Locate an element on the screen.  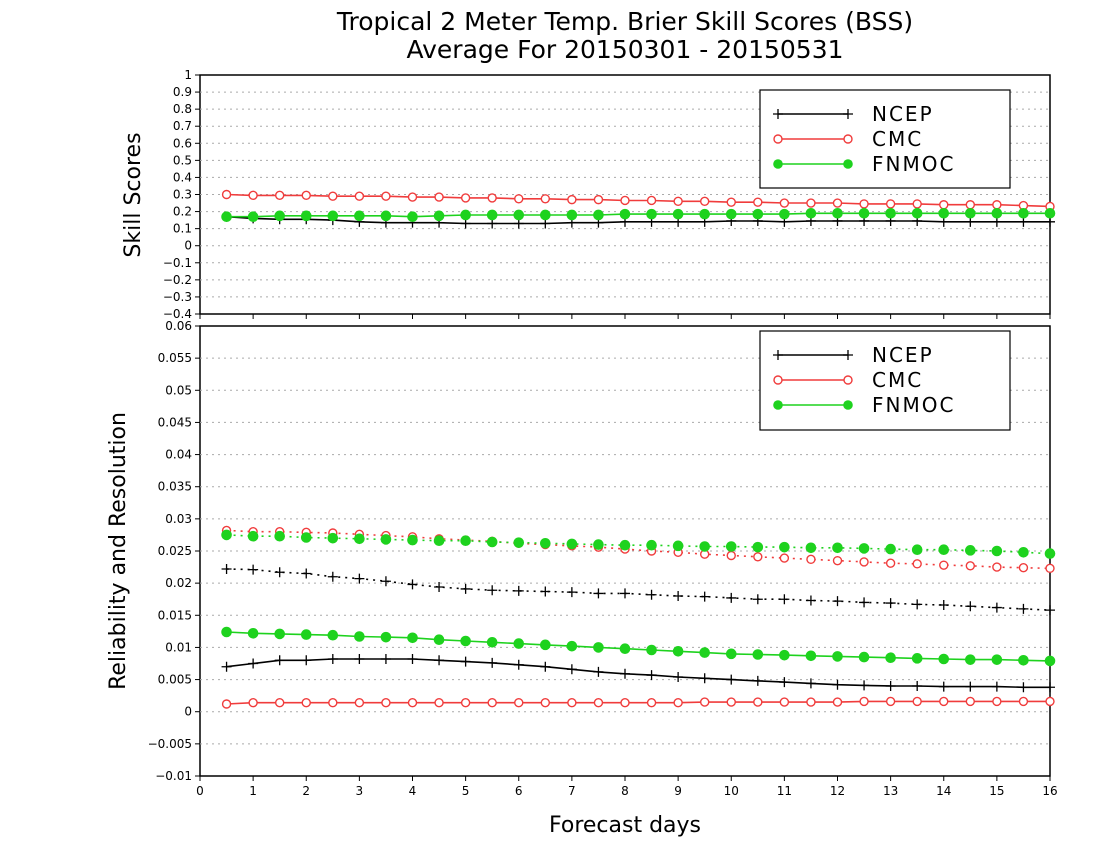
bottom-series-fnmoc-reliability-line is located at coordinates (638, 646).